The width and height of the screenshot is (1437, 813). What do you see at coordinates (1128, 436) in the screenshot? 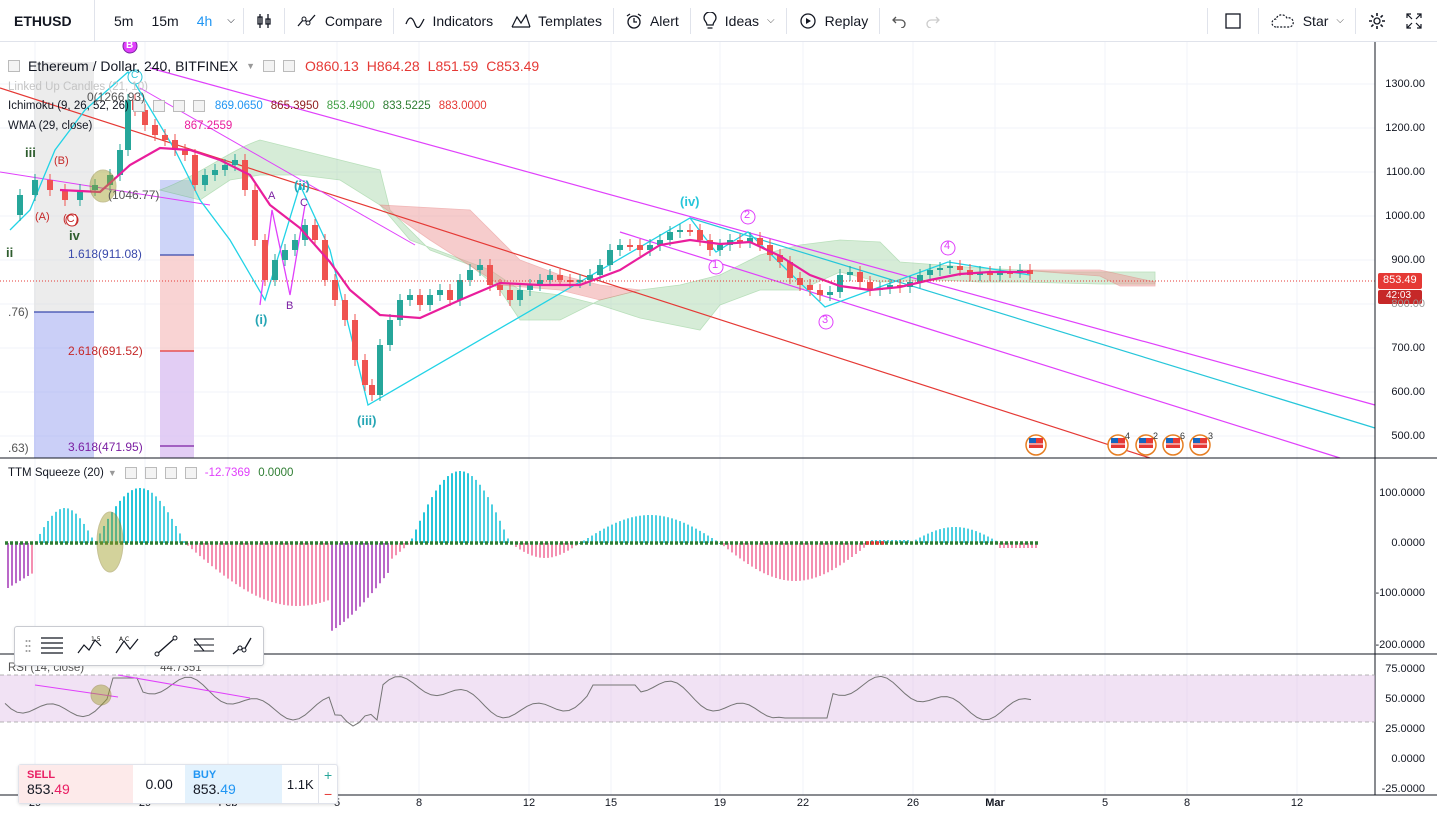
I see `event-count: 4` at bounding box center [1128, 436].